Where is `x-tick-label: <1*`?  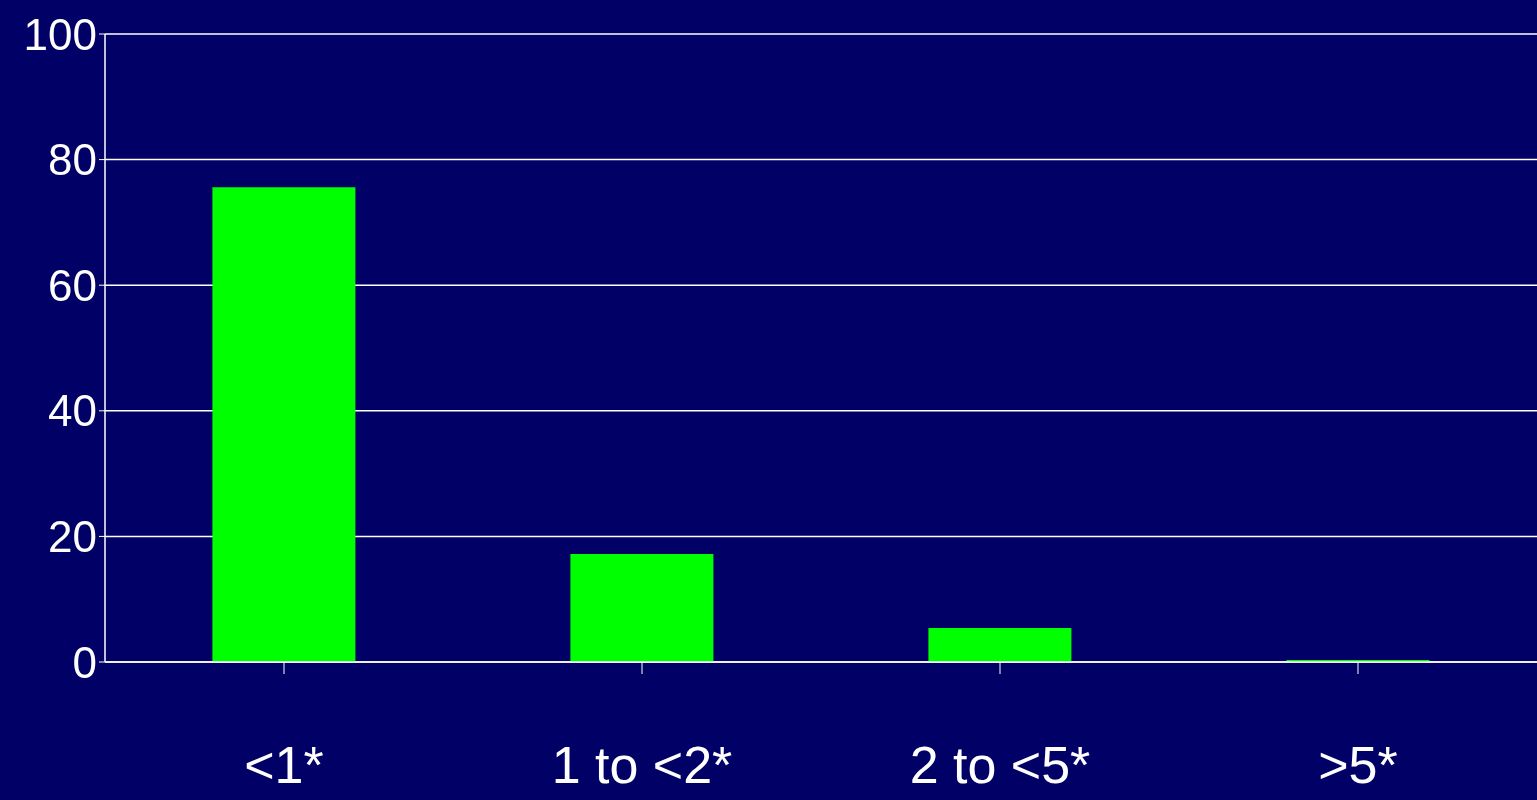 x-tick-label: <1* is located at coordinates (284, 764).